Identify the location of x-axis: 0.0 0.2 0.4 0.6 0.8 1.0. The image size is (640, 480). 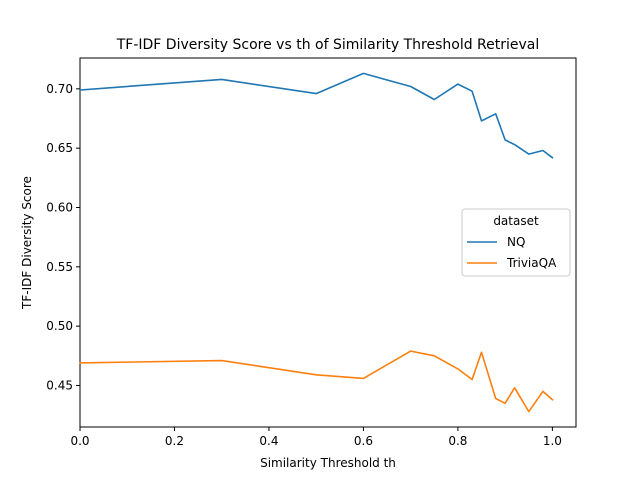
(316, 437).